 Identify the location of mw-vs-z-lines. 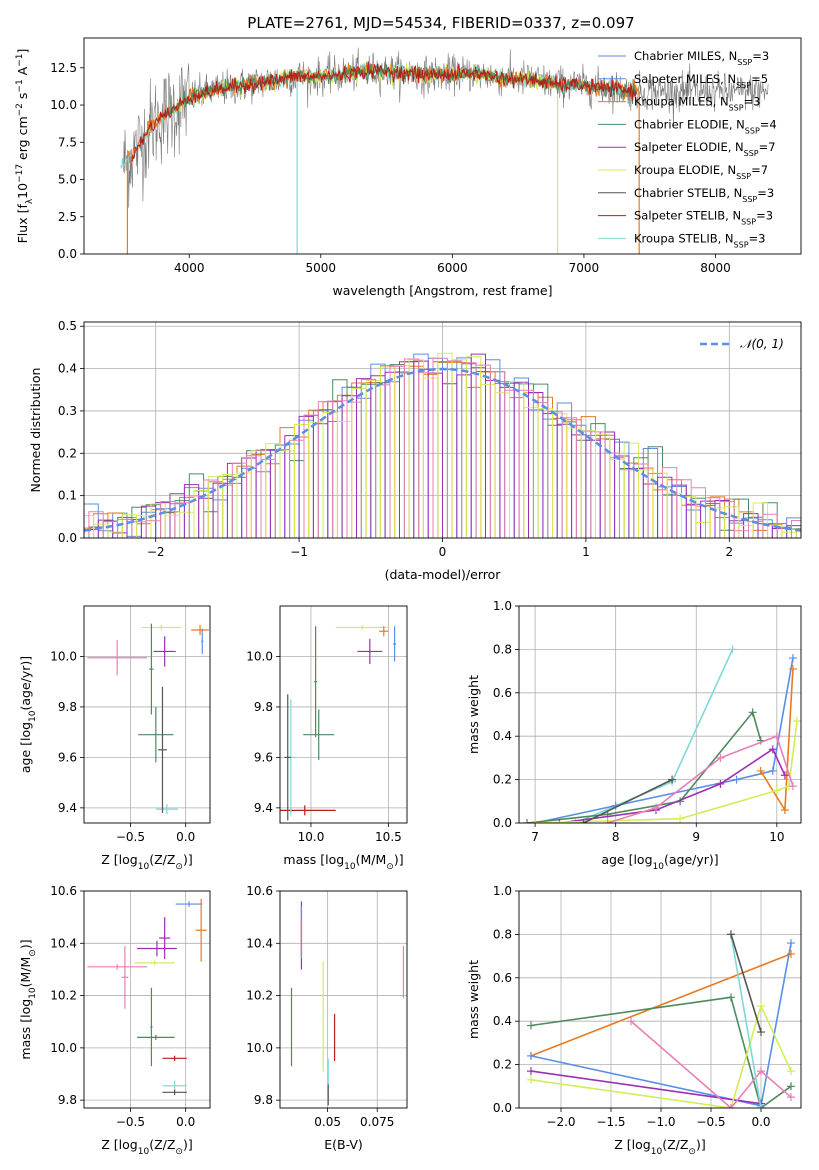
(661, 1019).